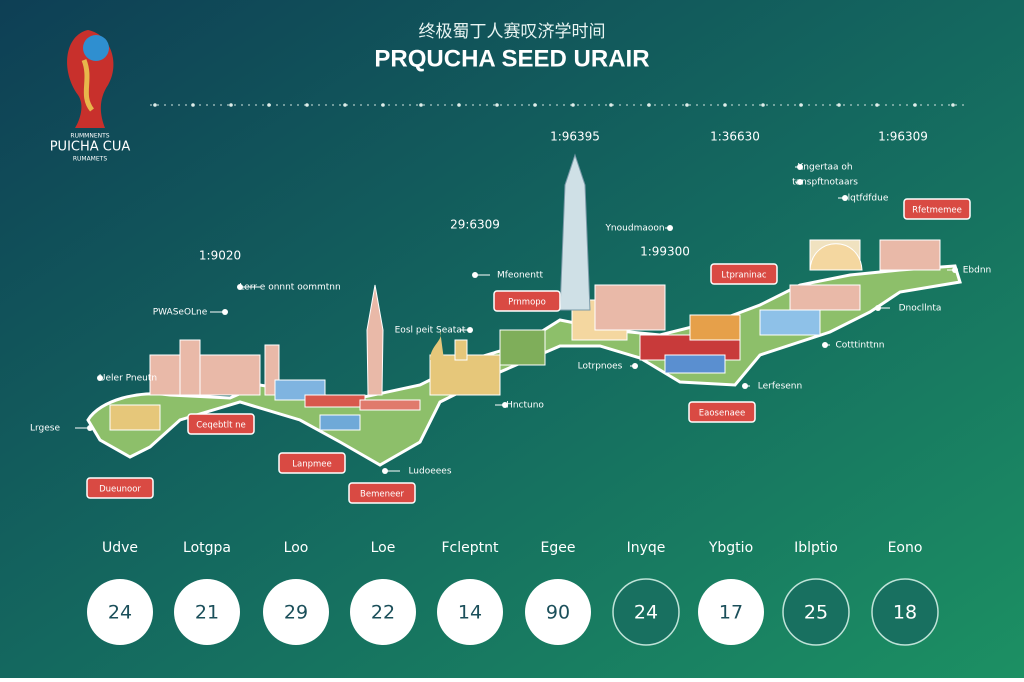  What do you see at coordinates (429, 472) in the screenshot?
I see `callout: Ludoeees` at bounding box center [429, 472].